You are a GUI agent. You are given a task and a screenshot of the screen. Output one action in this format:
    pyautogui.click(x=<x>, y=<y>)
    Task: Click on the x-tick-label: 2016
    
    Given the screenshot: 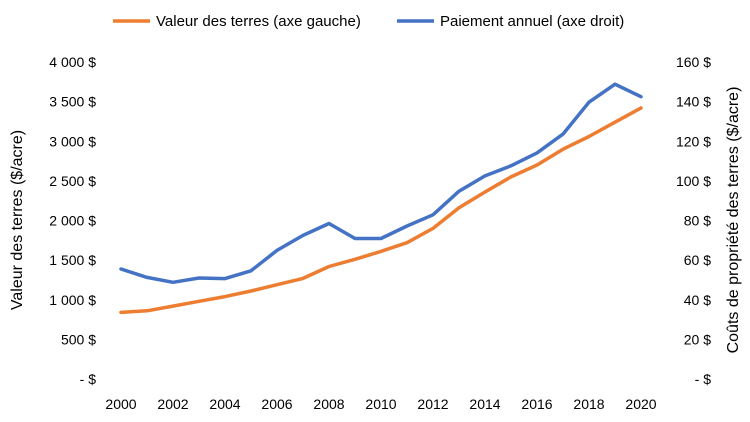 What is the action you would take?
    pyautogui.click(x=536, y=404)
    